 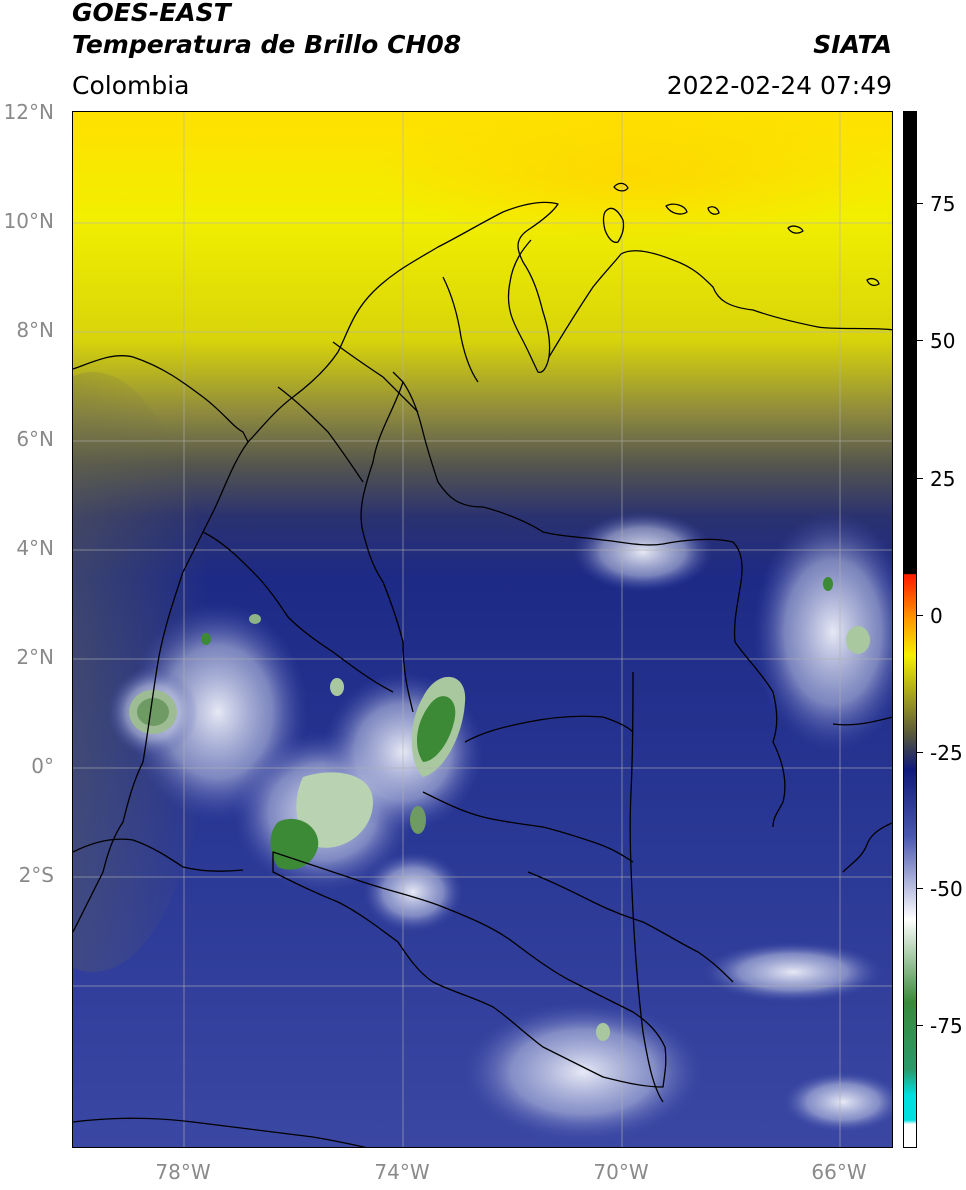 I want to click on lat-label-4n: 4°N, so click(x=35, y=548).